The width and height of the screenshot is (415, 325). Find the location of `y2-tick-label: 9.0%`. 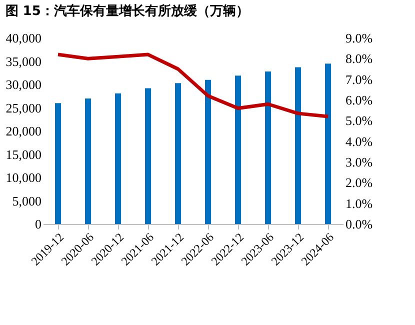

y2-tick-label: 9.0% is located at coordinates (359, 38).